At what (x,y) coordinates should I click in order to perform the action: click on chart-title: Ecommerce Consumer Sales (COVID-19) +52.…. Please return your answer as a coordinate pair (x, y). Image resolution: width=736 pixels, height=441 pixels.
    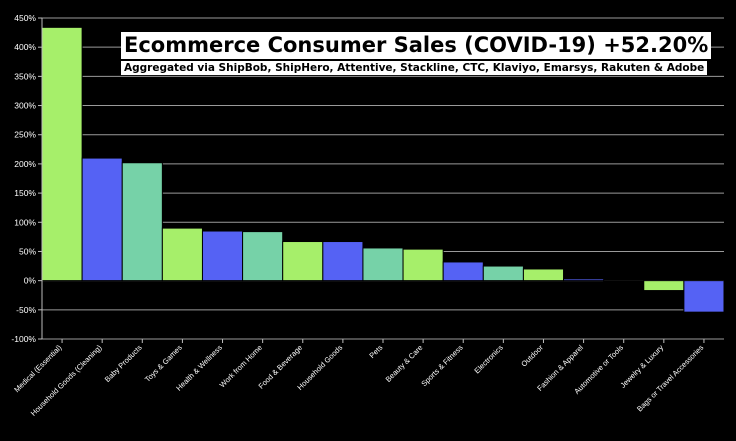
    Looking at the image, I should click on (416, 45).